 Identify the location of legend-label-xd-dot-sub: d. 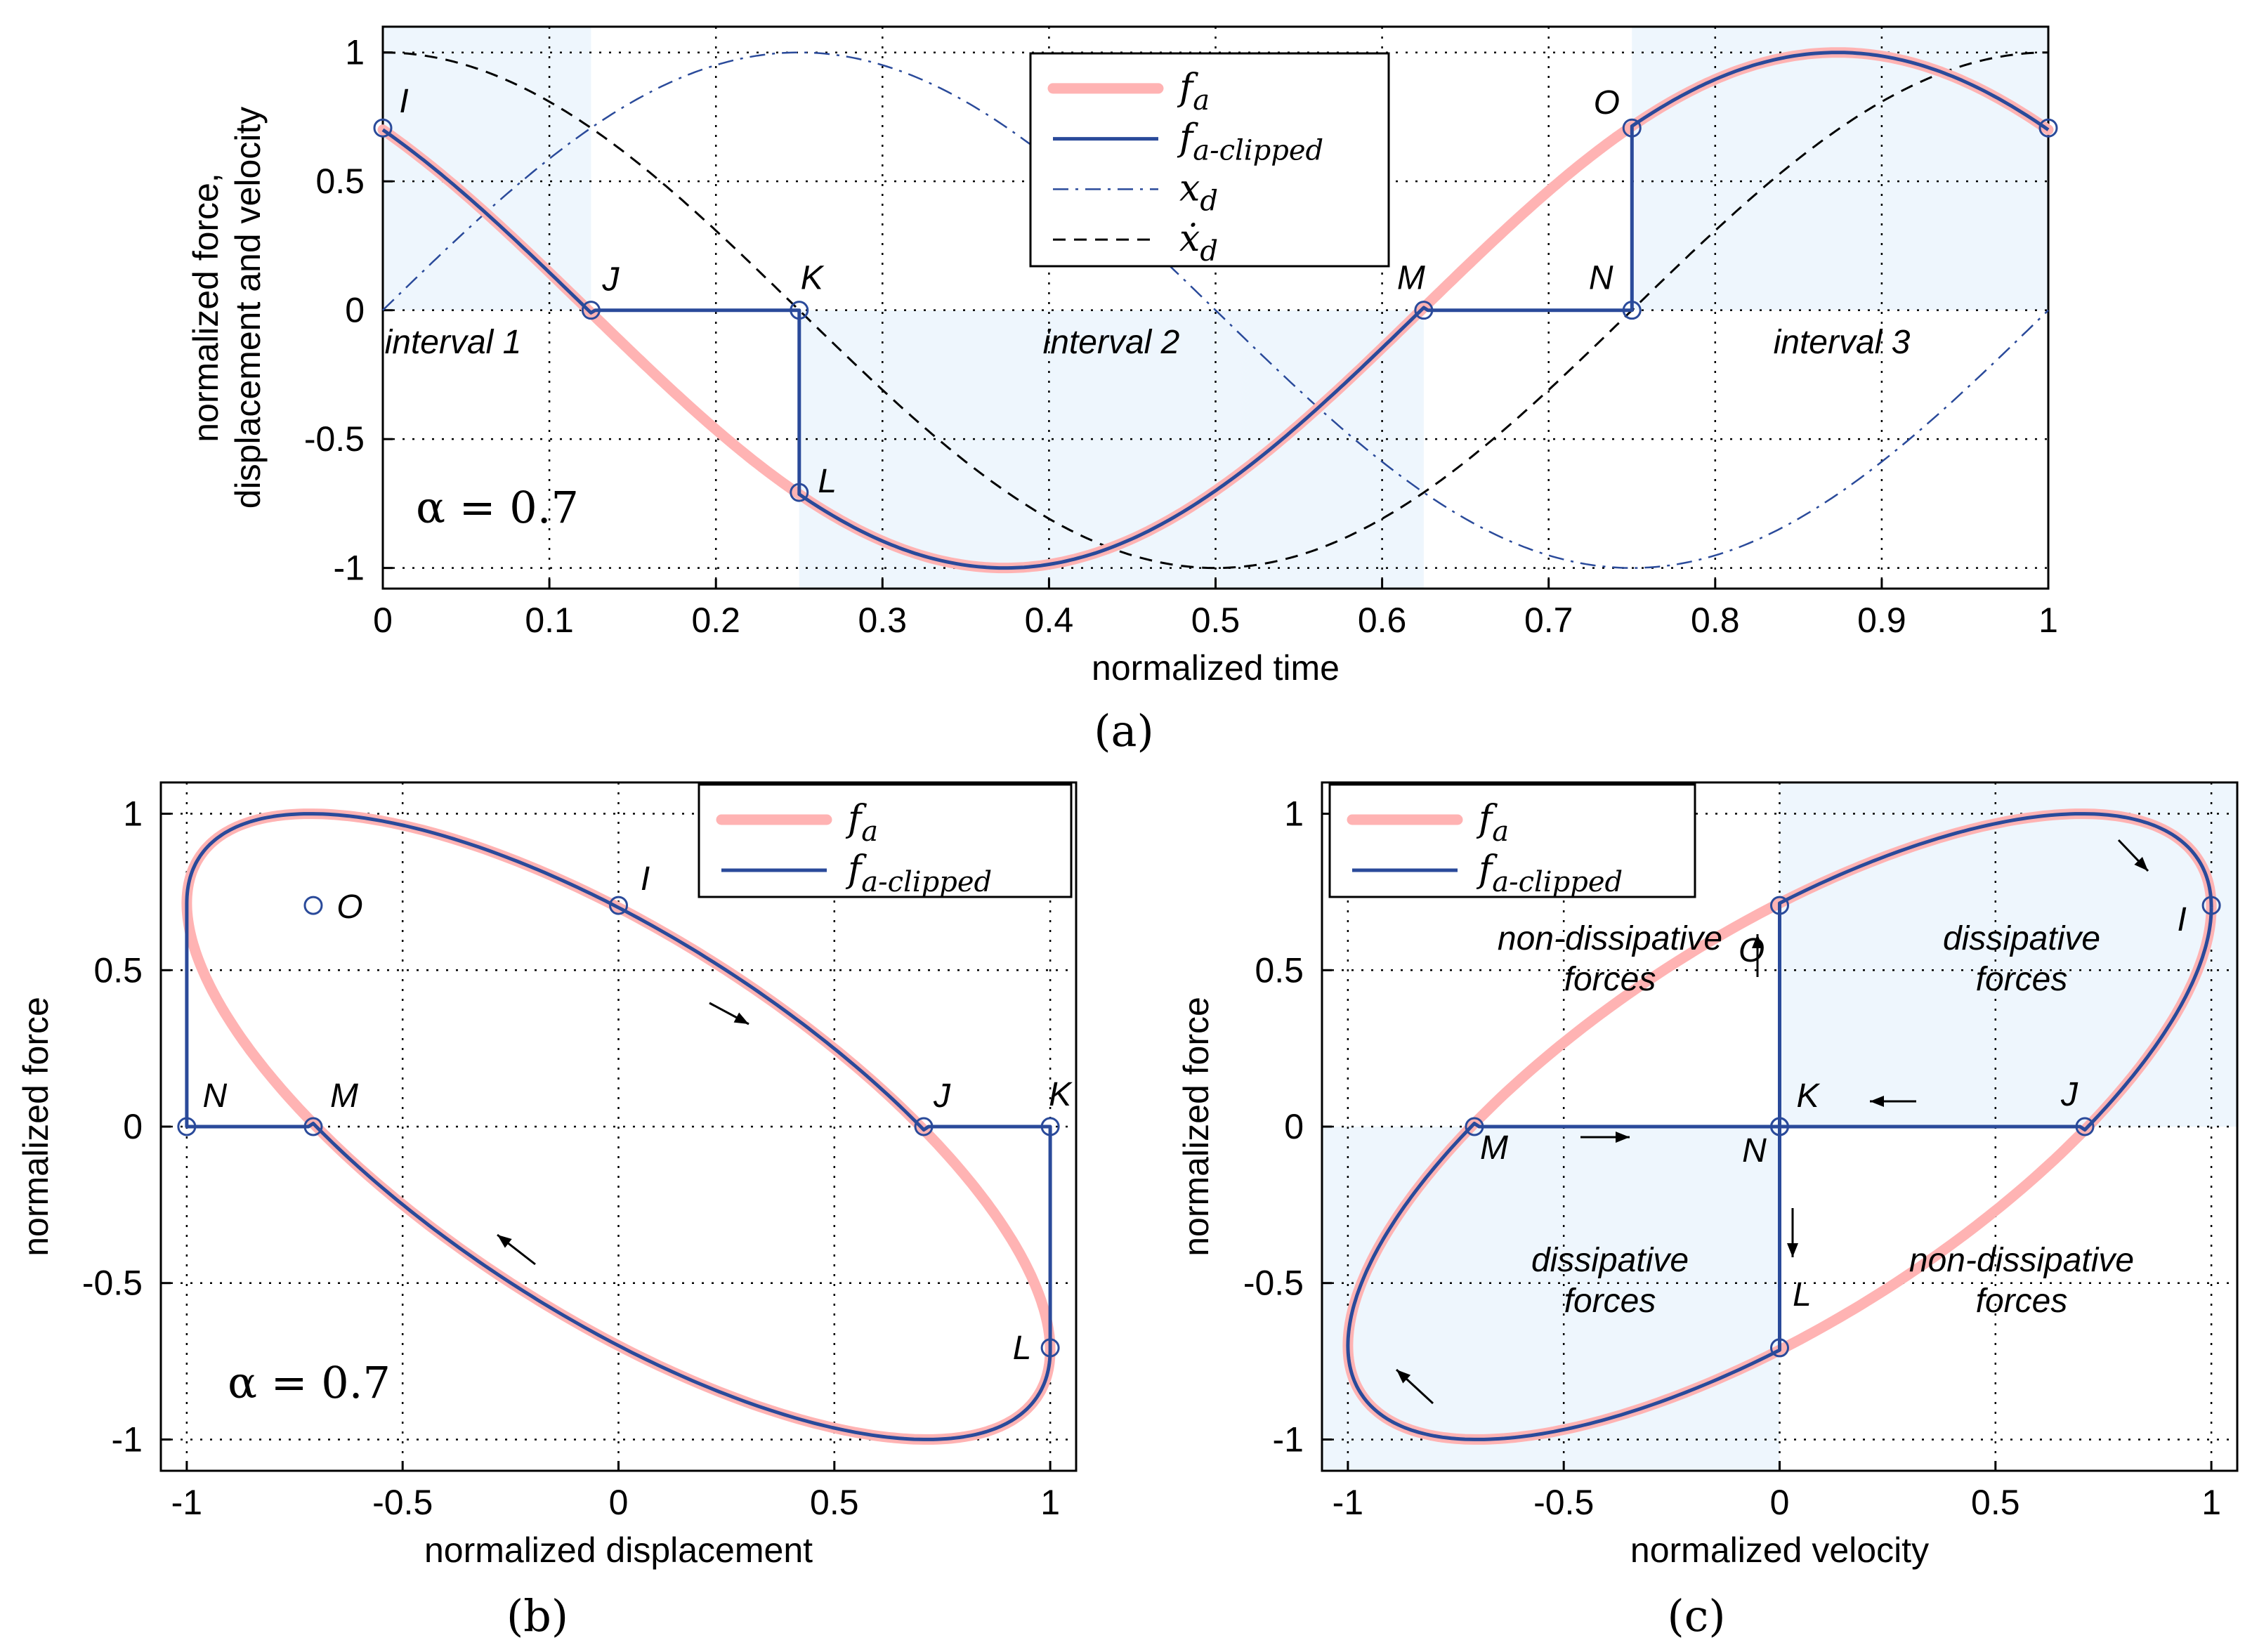
(1209, 251).